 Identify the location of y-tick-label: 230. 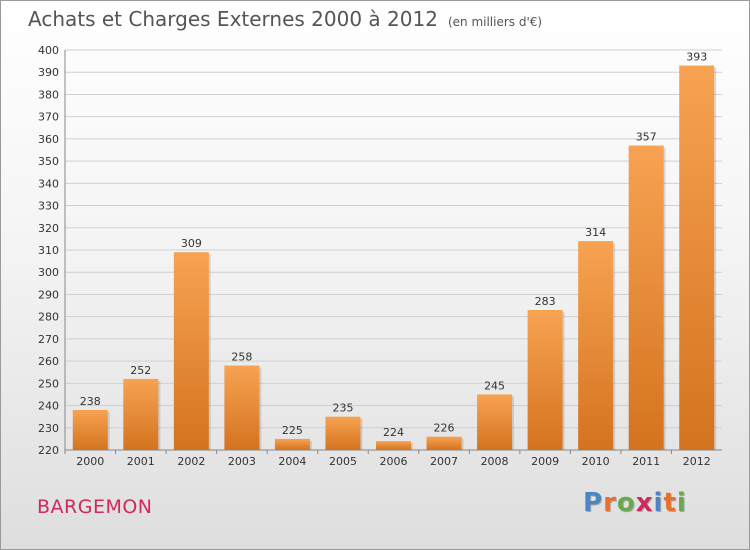
(48, 428).